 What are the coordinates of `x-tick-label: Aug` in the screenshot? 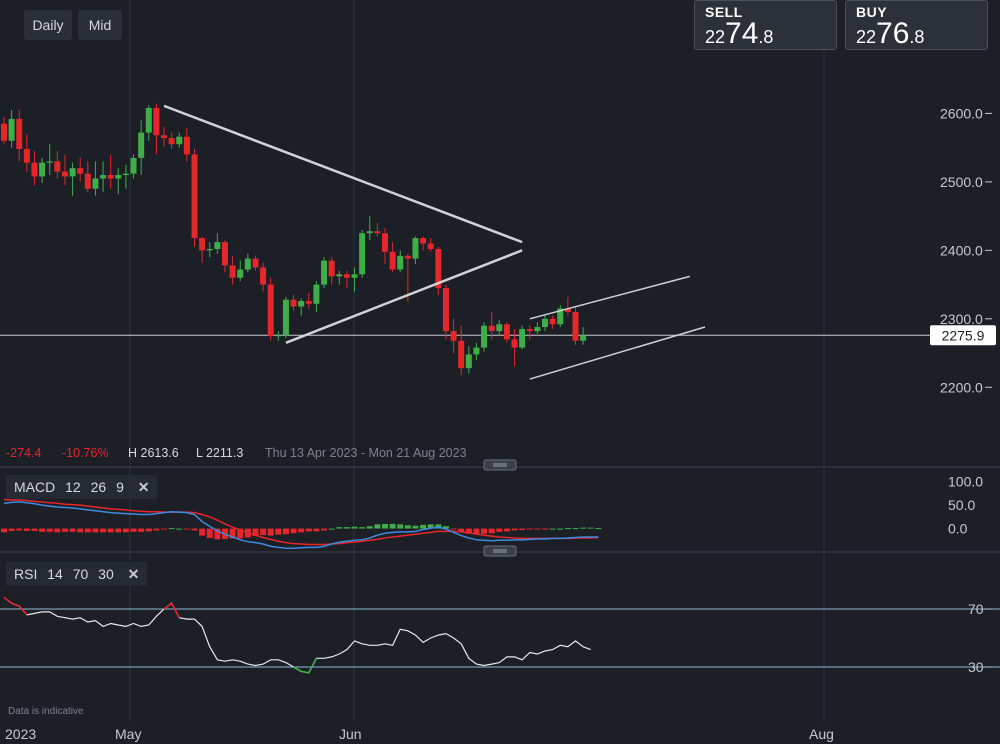 It's located at (821, 734).